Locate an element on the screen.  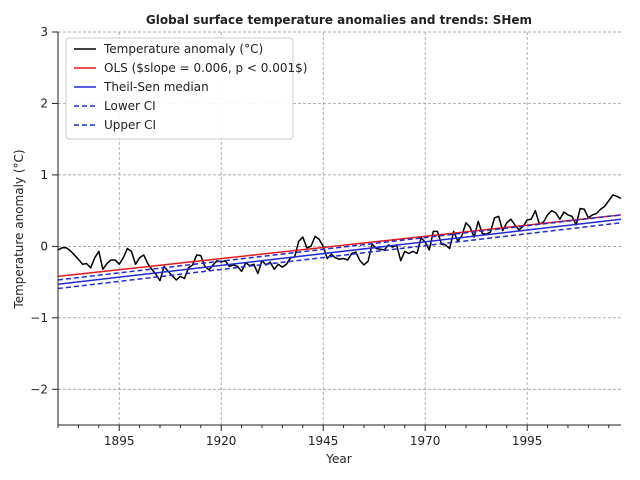
x-tick-label: 1970 is located at coordinates (425, 441).